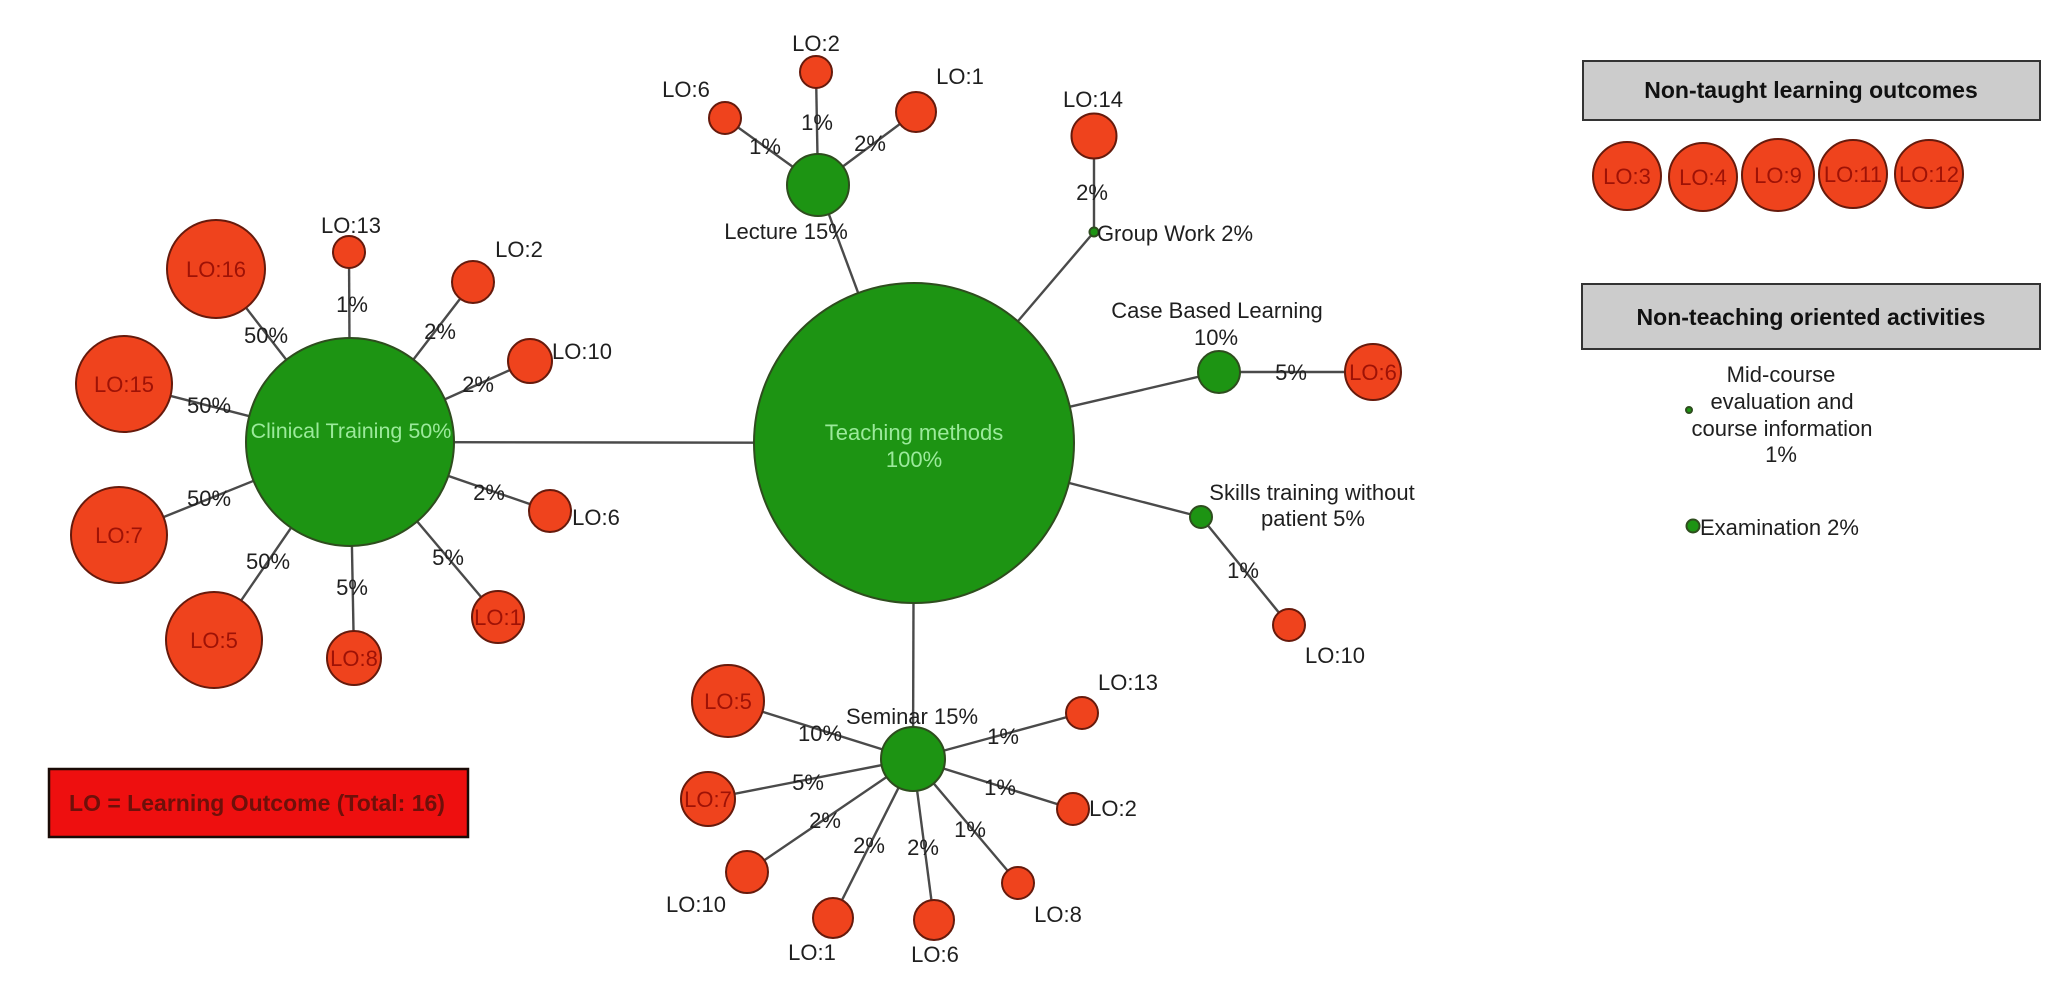 This screenshot has height=1001, width=2059. I want to click on svg-text: evaluation and, so click(1781, 401).